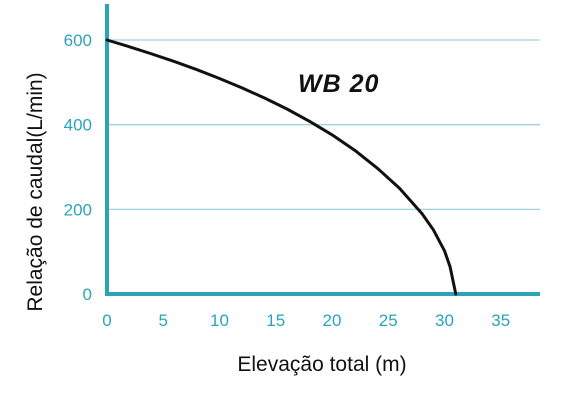 This screenshot has height=409, width=561. I want to click on x-tick-label: 35, so click(500, 320).